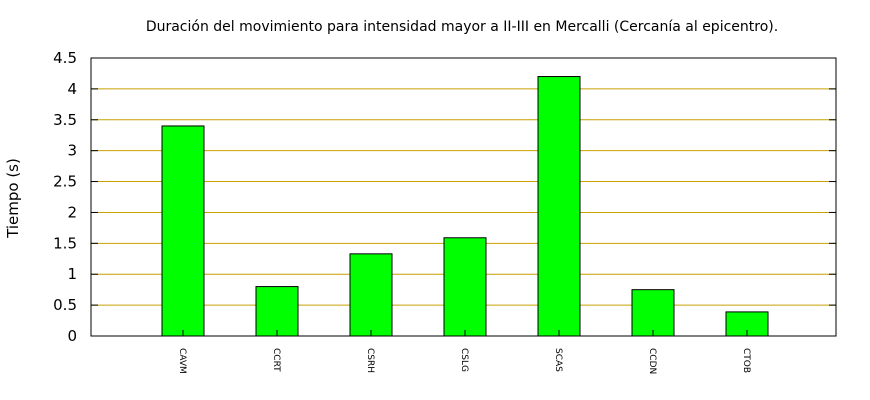  Describe the element at coordinates (182, 361) in the screenshot. I see `x-tick-label: CAVM` at that location.